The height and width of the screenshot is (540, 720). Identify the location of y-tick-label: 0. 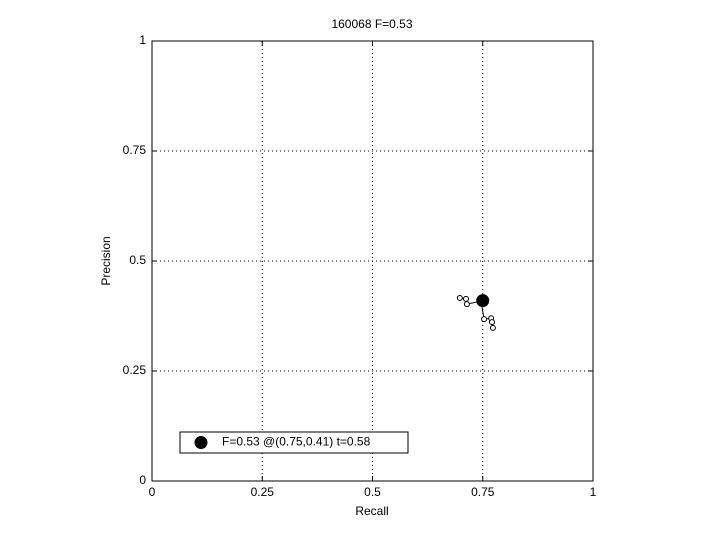
(142, 480).